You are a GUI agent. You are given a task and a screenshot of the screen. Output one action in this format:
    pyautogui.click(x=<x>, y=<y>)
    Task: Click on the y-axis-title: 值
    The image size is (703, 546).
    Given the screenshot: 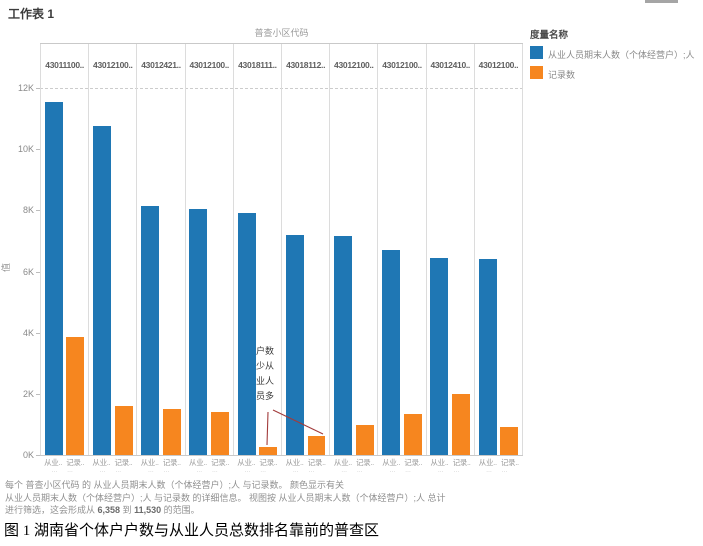 What is the action you would take?
    pyautogui.click(x=6, y=267)
    